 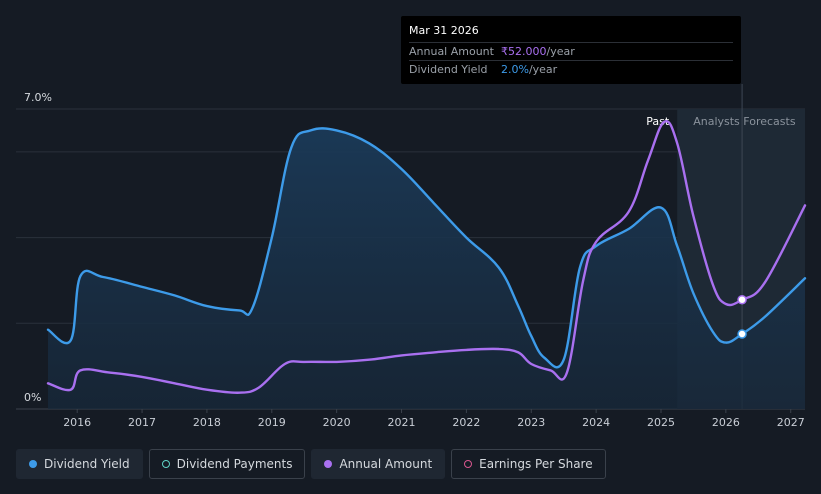 What do you see at coordinates (571, 69) in the screenshot?
I see `tooltip-row-dividend-yield: Dividend Yield 2.0% /year` at bounding box center [571, 69].